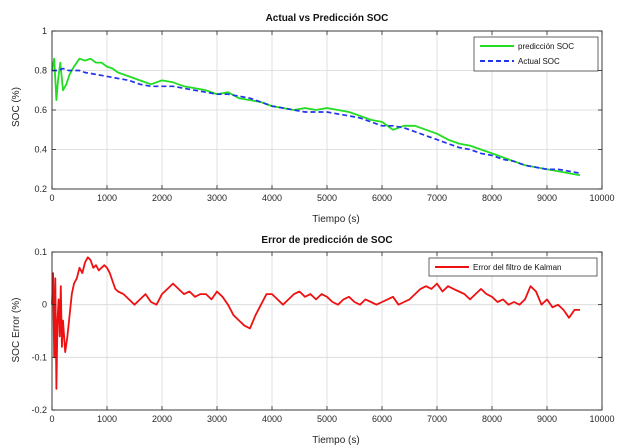 The height and width of the screenshot is (448, 626). Describe the element at coordinates (326, 240) in the screenshot. I see `chart-title: Error de predicción de SOC` at that location.